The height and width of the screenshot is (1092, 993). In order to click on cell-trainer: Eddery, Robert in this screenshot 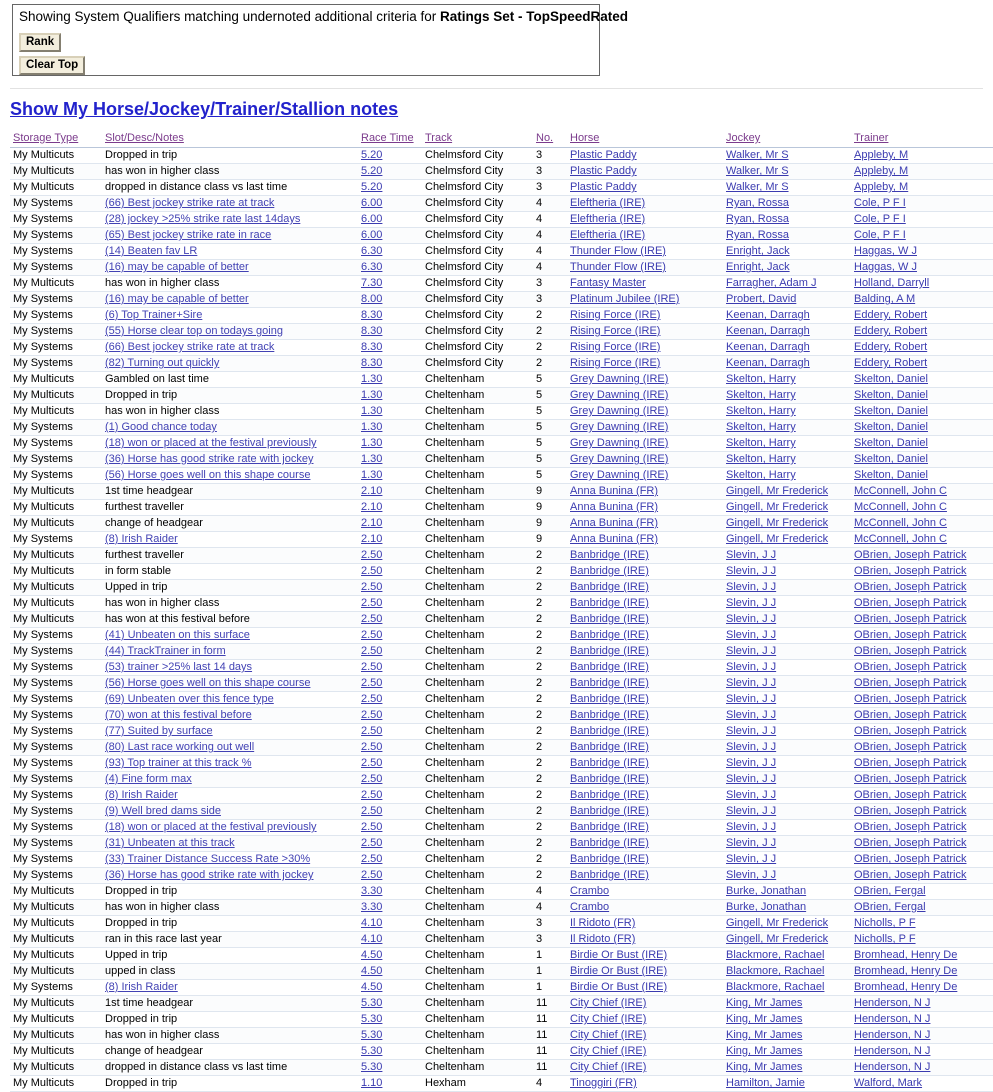, I will do `click(922, 331)`.